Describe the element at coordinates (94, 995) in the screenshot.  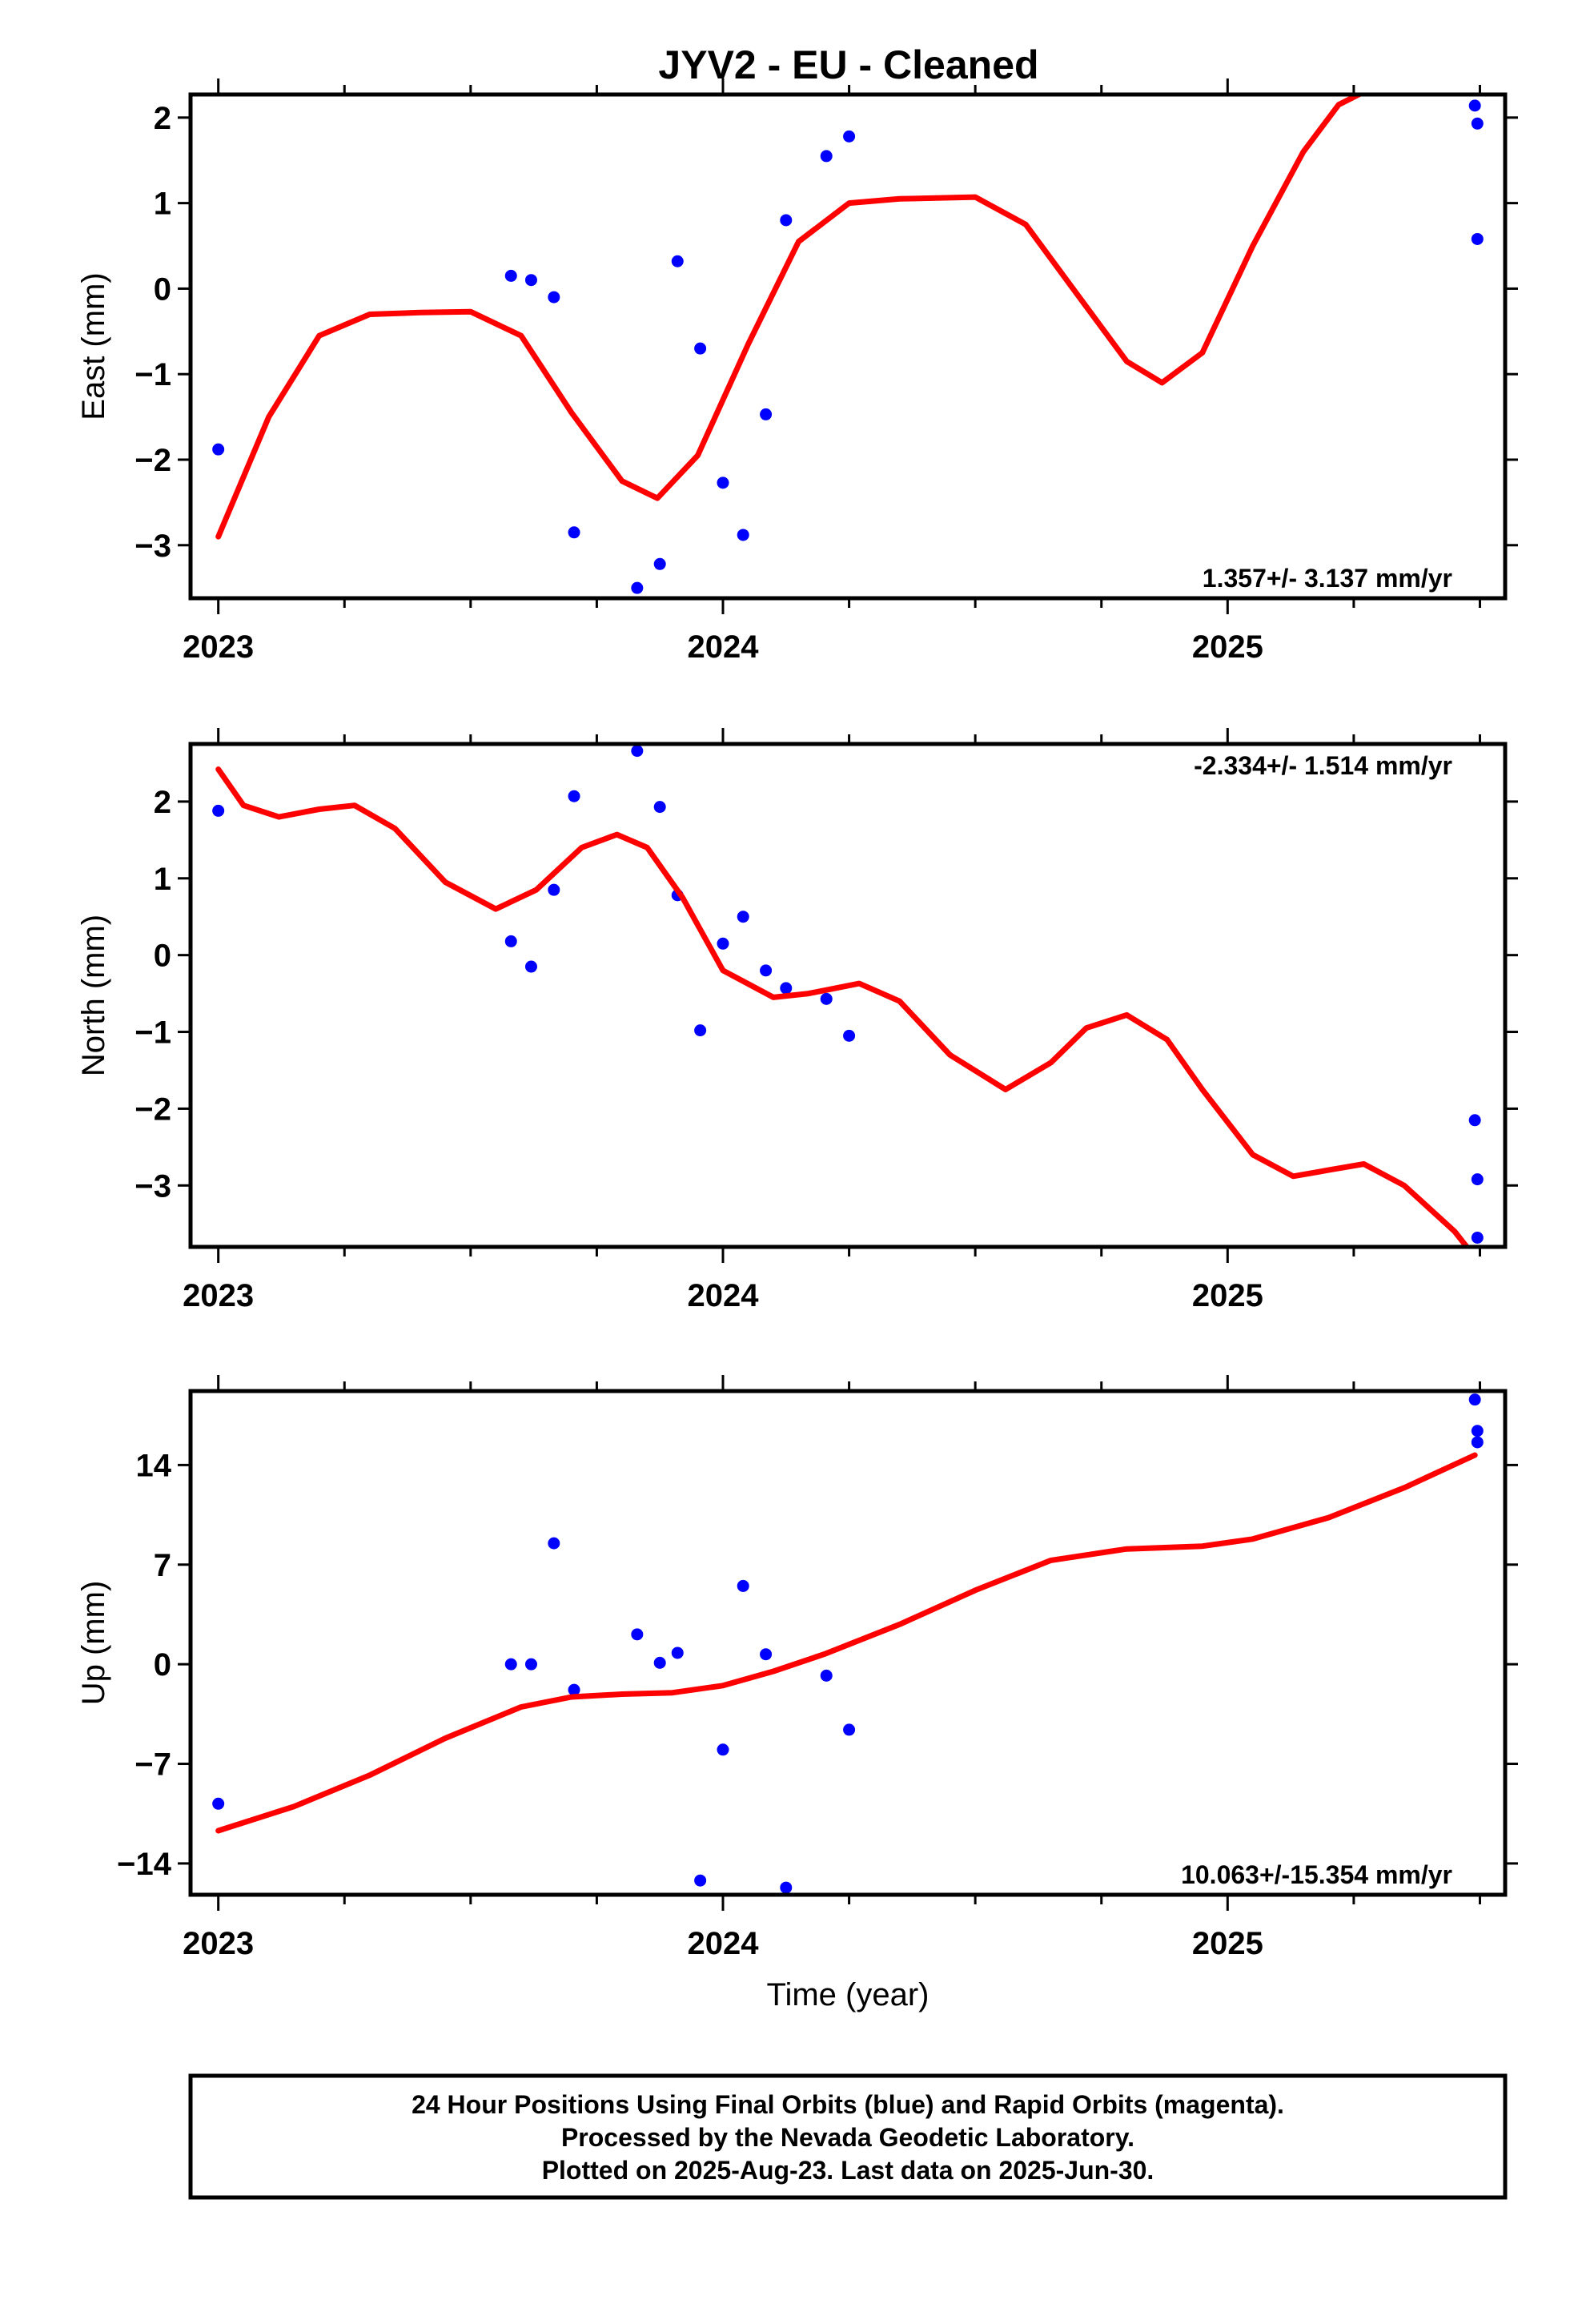
I see `y-axis-label: North (mm)` at that location.